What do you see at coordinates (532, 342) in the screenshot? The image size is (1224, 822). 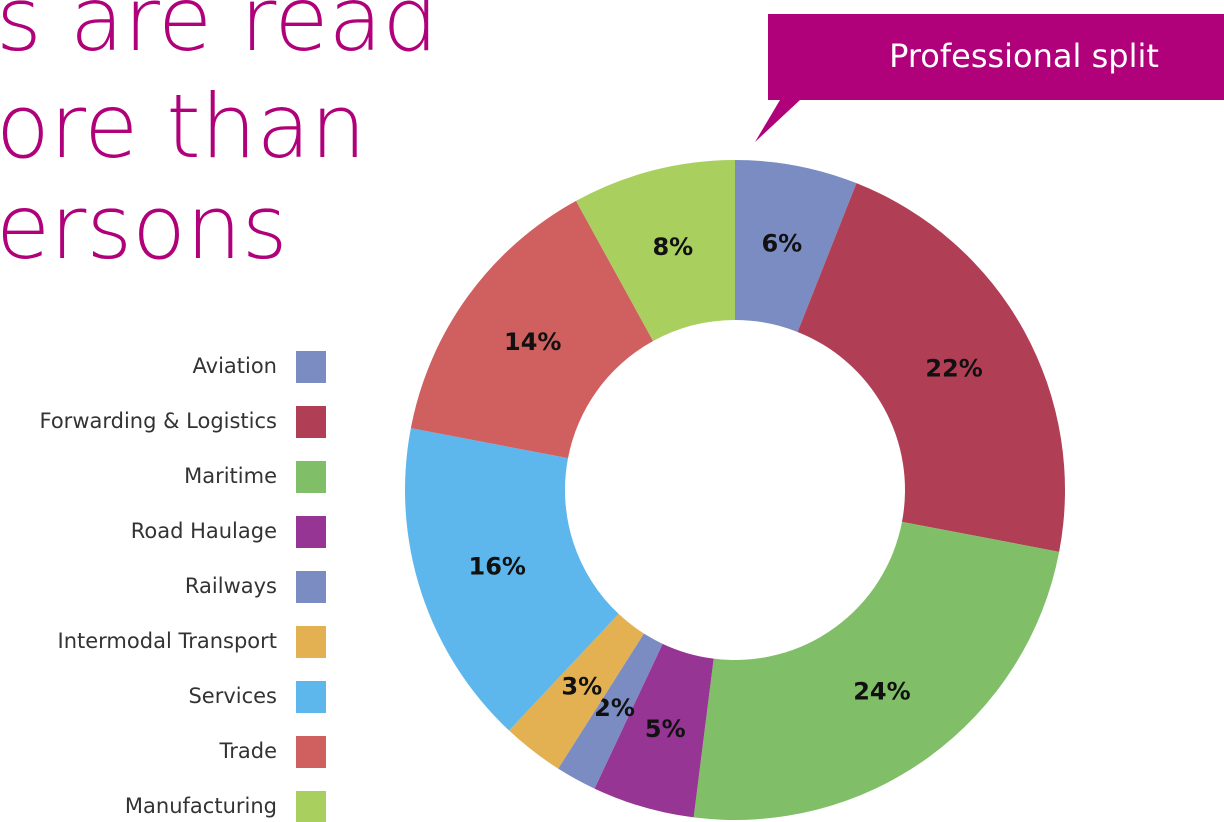 I see `slice-label: 14%` at bounding box center [532, 342].